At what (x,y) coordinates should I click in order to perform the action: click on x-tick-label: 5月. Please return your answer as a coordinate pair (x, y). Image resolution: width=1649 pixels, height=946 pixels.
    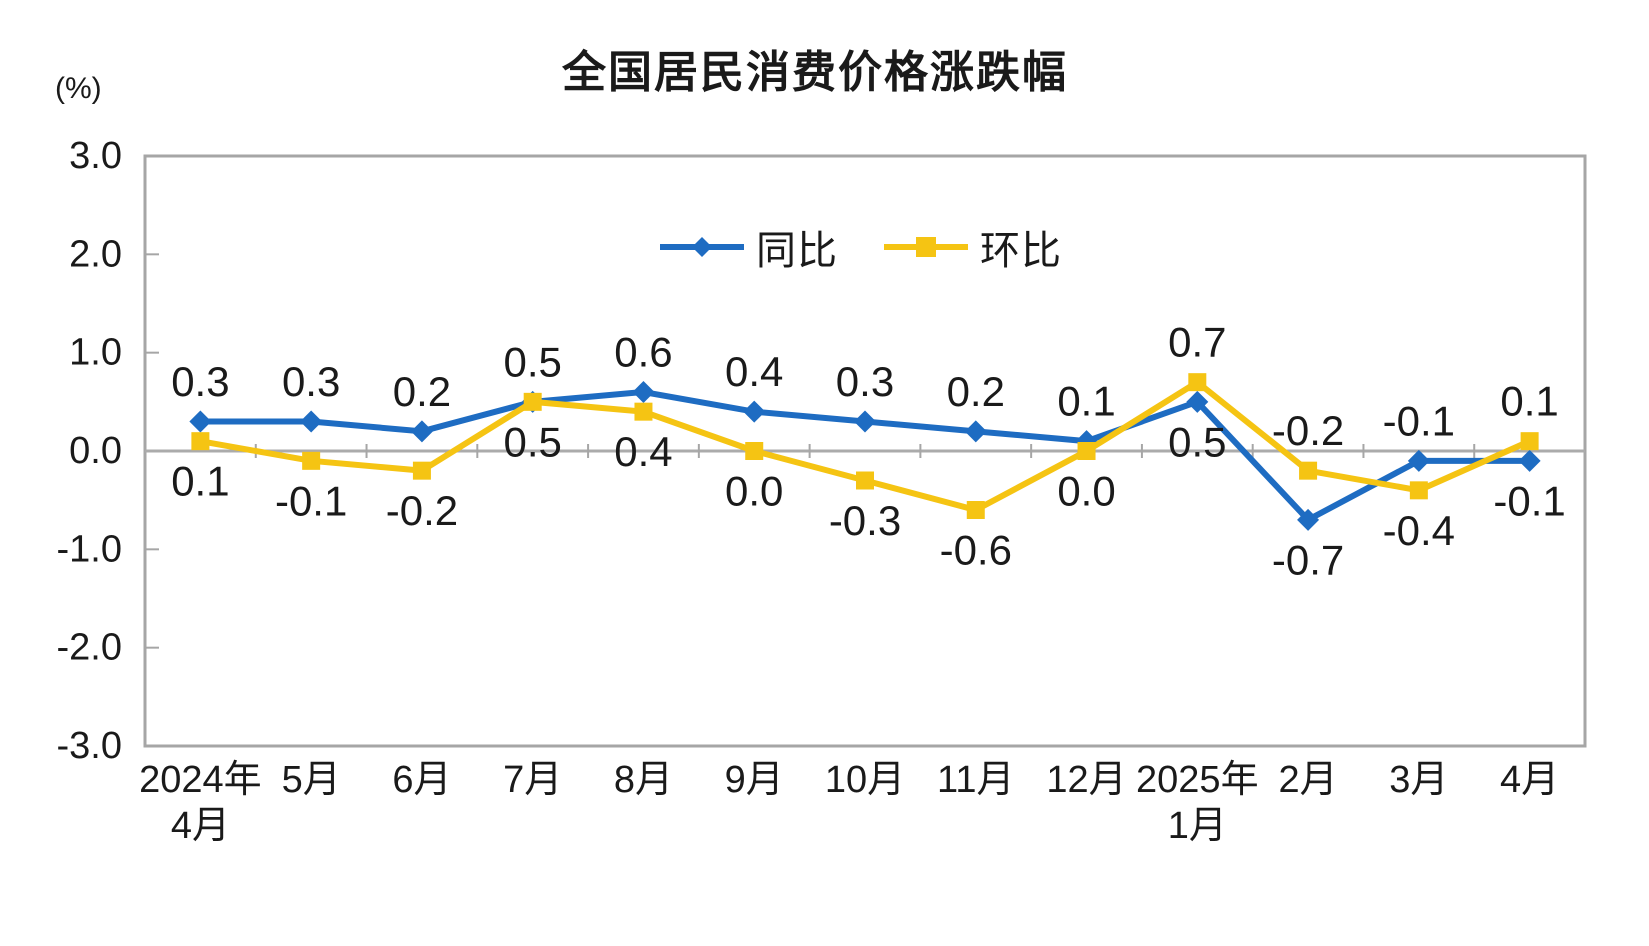
    Looking at the image, I should click on (311, 780).